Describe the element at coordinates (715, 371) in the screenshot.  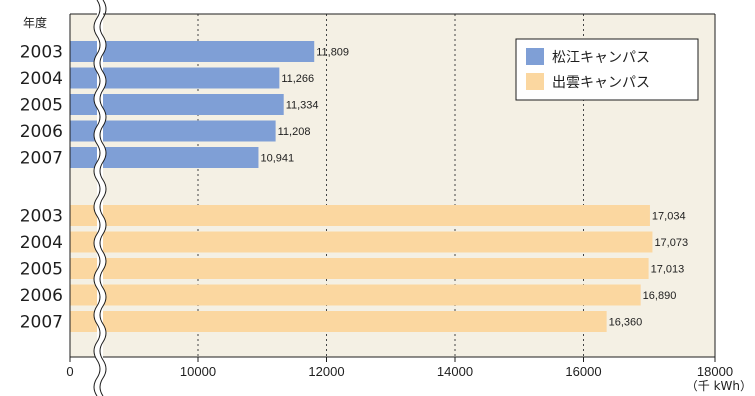
I see `x-tick-label: 18000` at that location.